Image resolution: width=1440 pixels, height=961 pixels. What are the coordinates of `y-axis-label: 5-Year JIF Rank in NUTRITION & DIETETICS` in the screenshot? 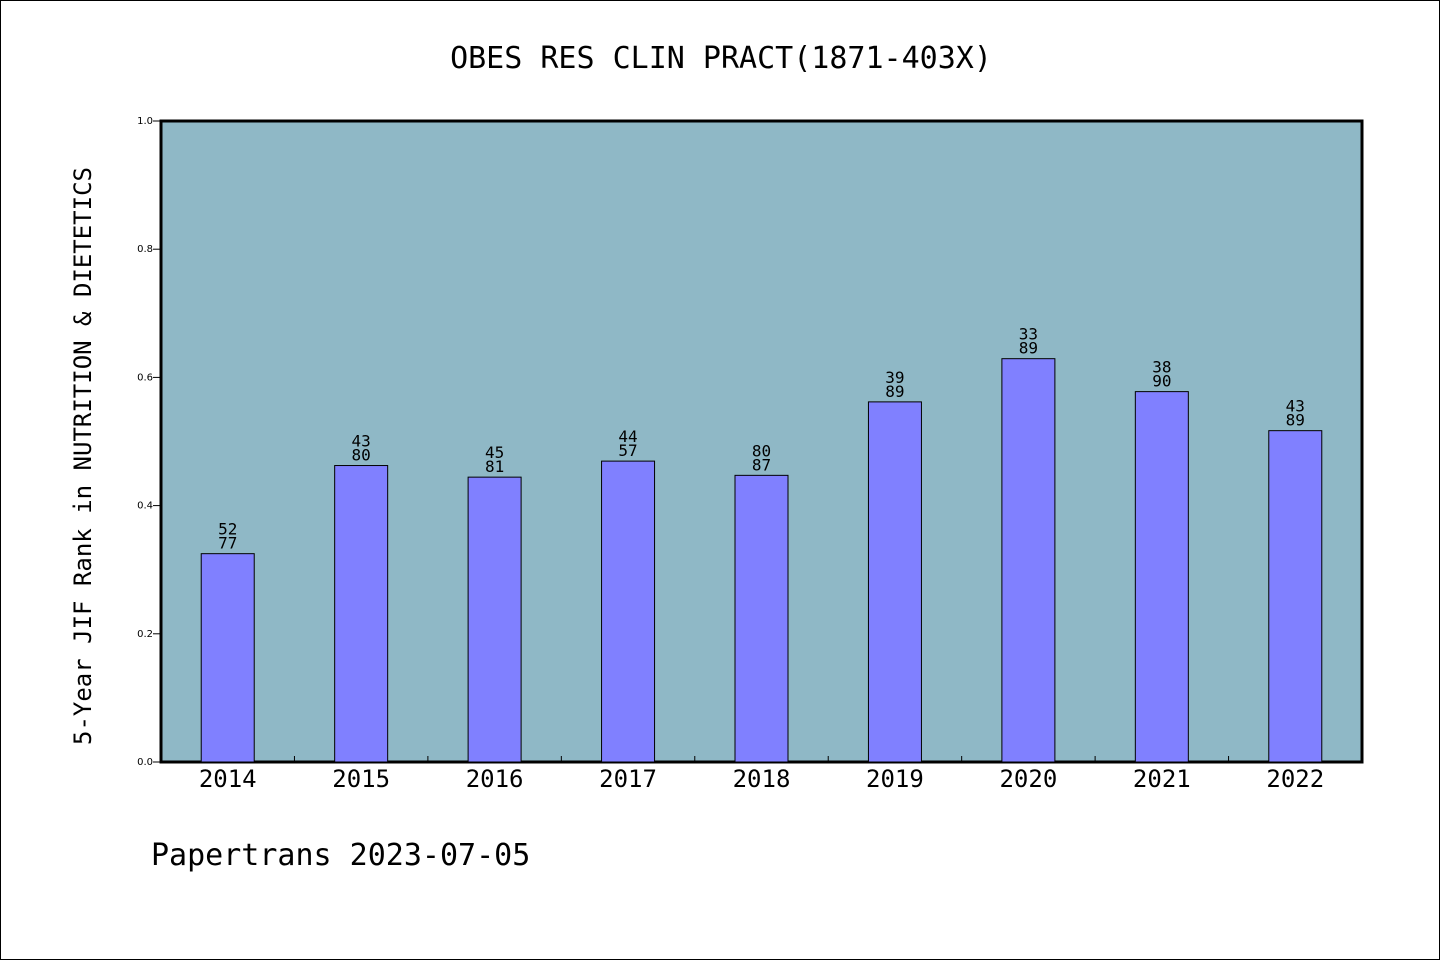 It's located at (83, 456).